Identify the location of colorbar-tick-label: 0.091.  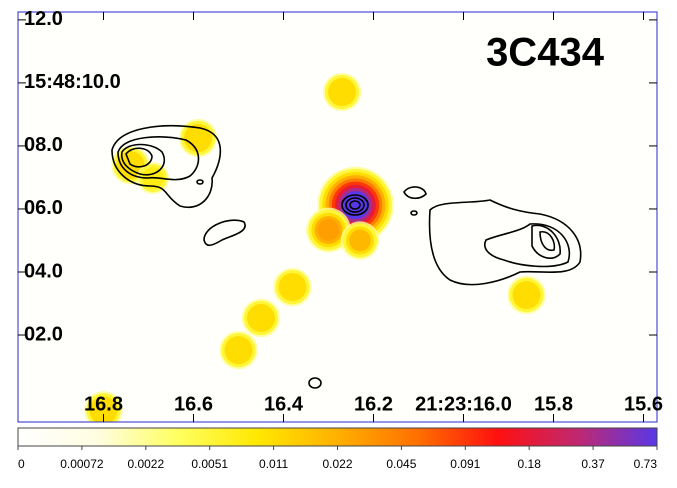
(465, 464).